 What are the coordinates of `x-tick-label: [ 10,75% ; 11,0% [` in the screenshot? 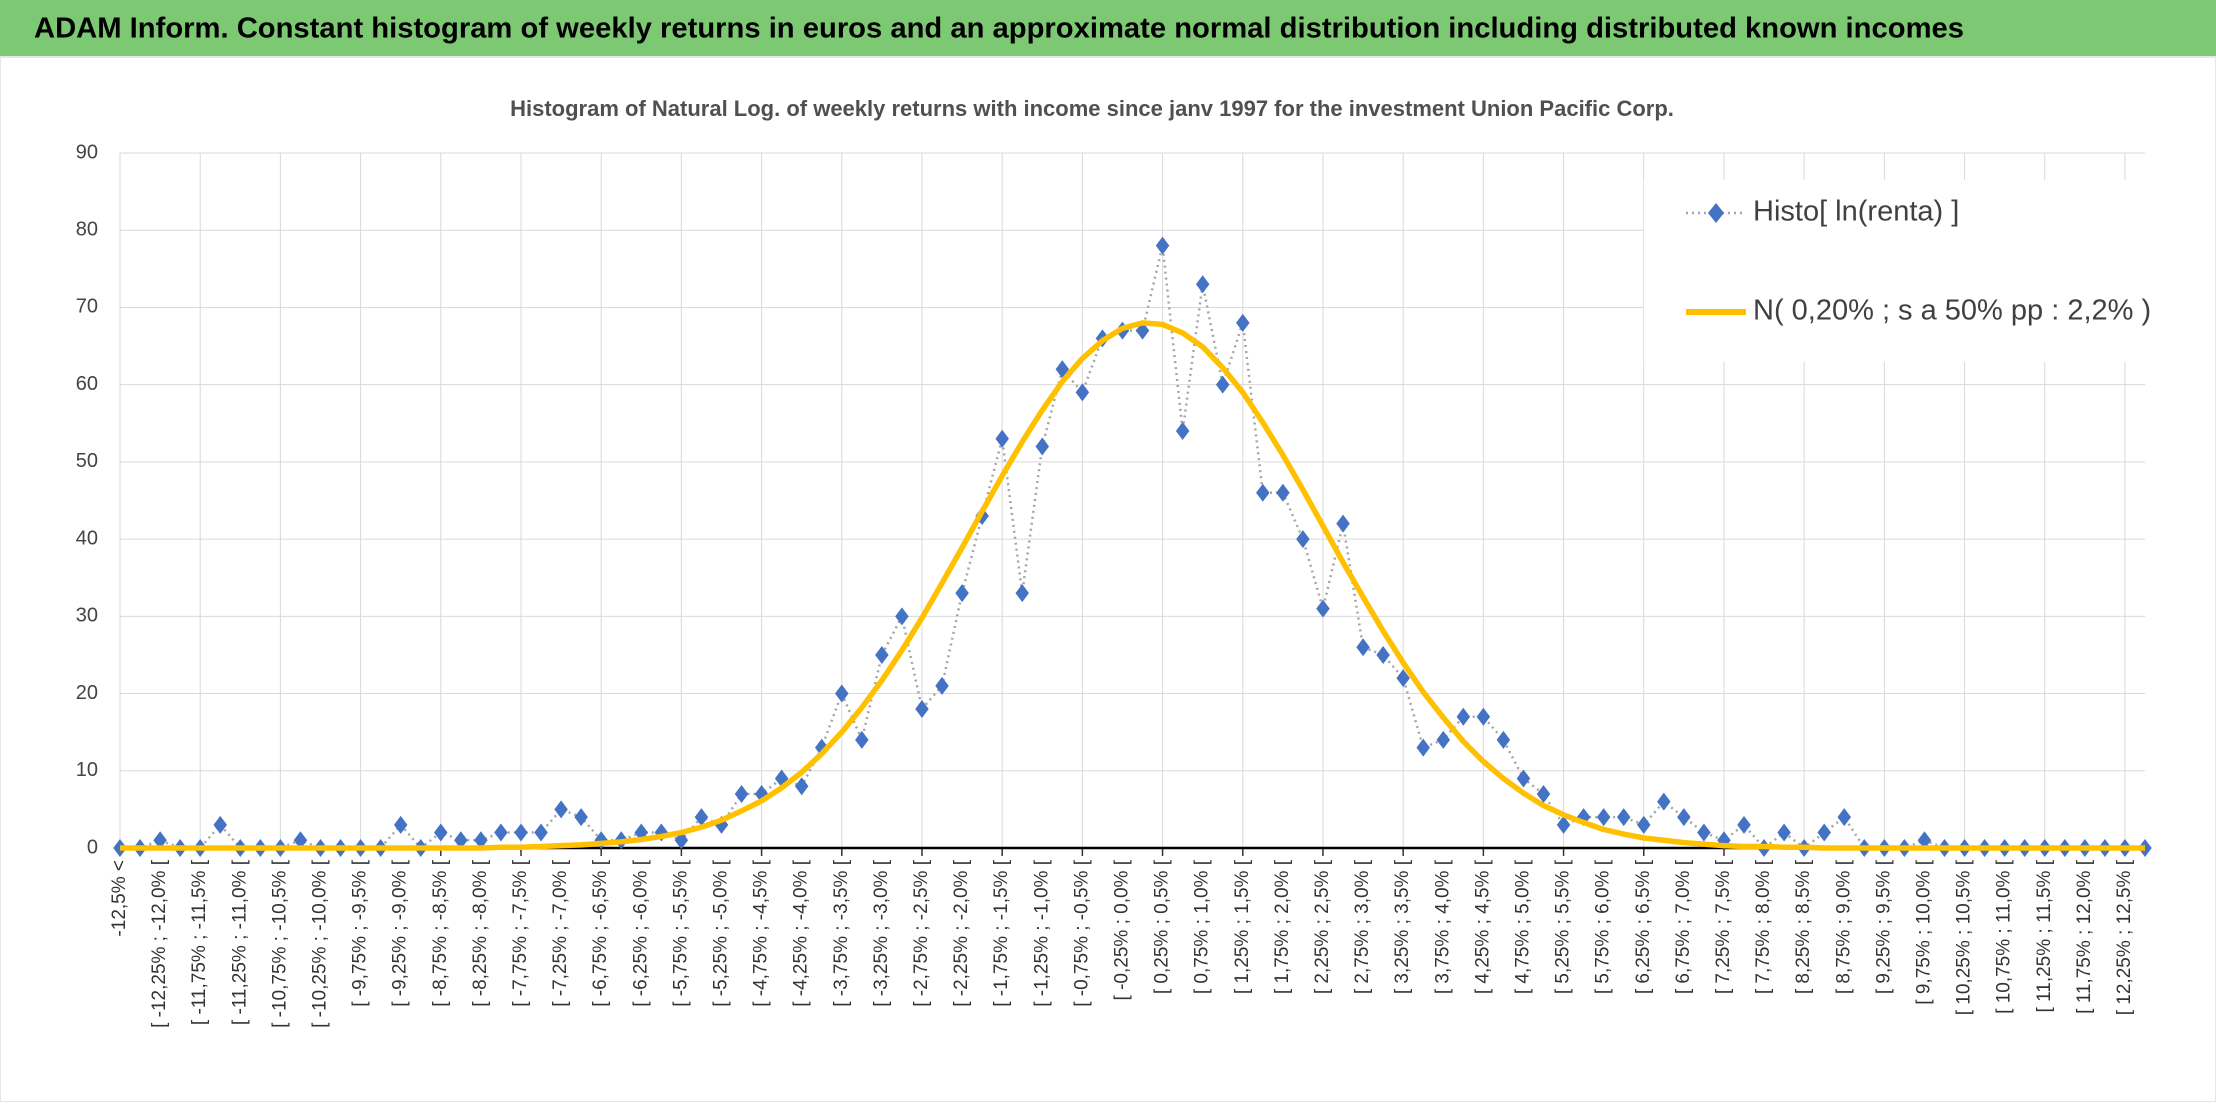 It's located at (2004, 936).